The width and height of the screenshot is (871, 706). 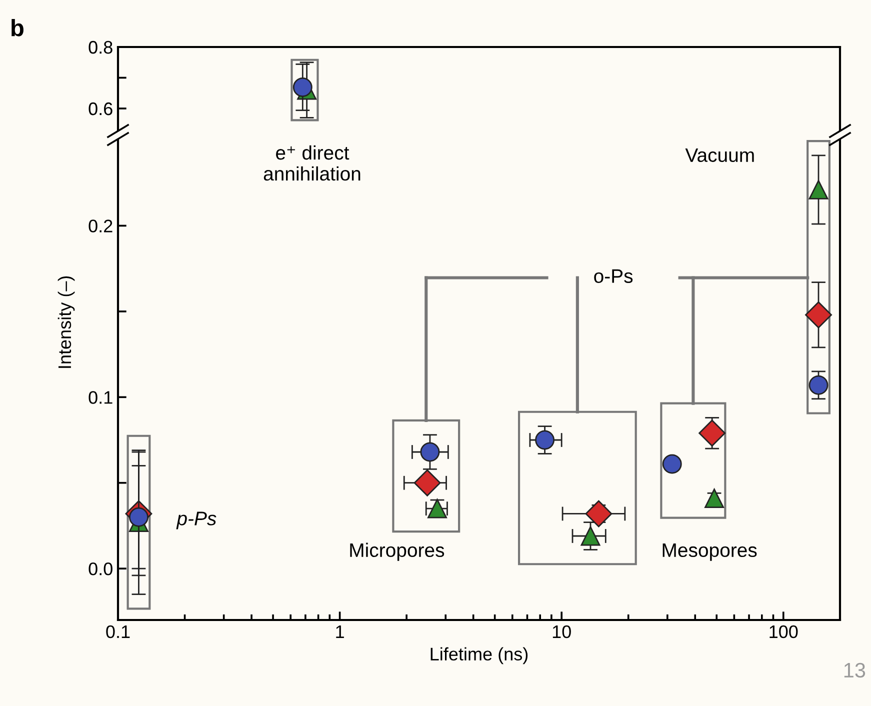 What do you see at coordinates (100, 397) in the screenshot?
I see `y-tick-label: 0.1` at bounding box center [100, 397].